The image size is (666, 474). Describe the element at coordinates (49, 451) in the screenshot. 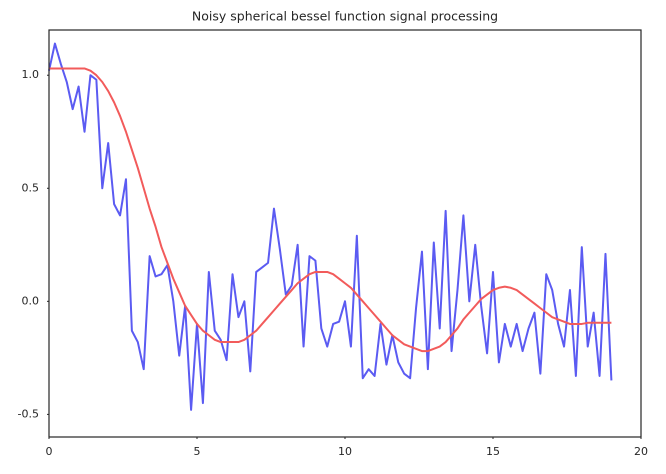

I see `x-tick-label: 0` at that location.